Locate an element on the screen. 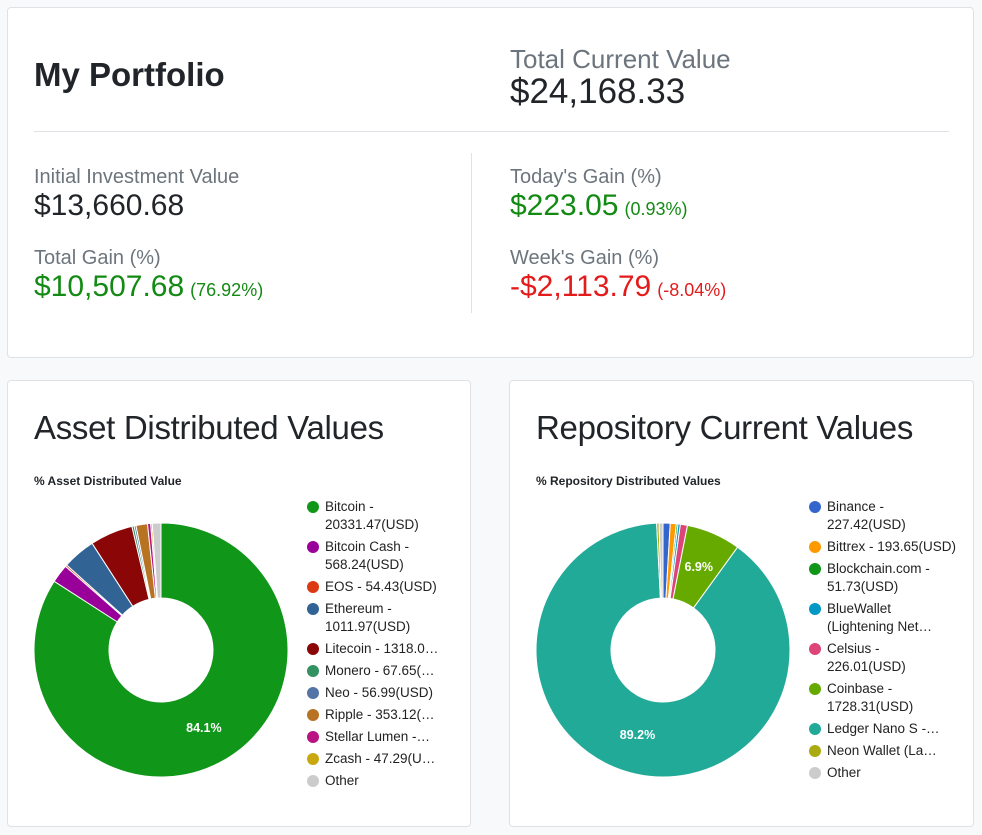  stat-label: Today's Gain (%) is located at coordinates (586, 177).